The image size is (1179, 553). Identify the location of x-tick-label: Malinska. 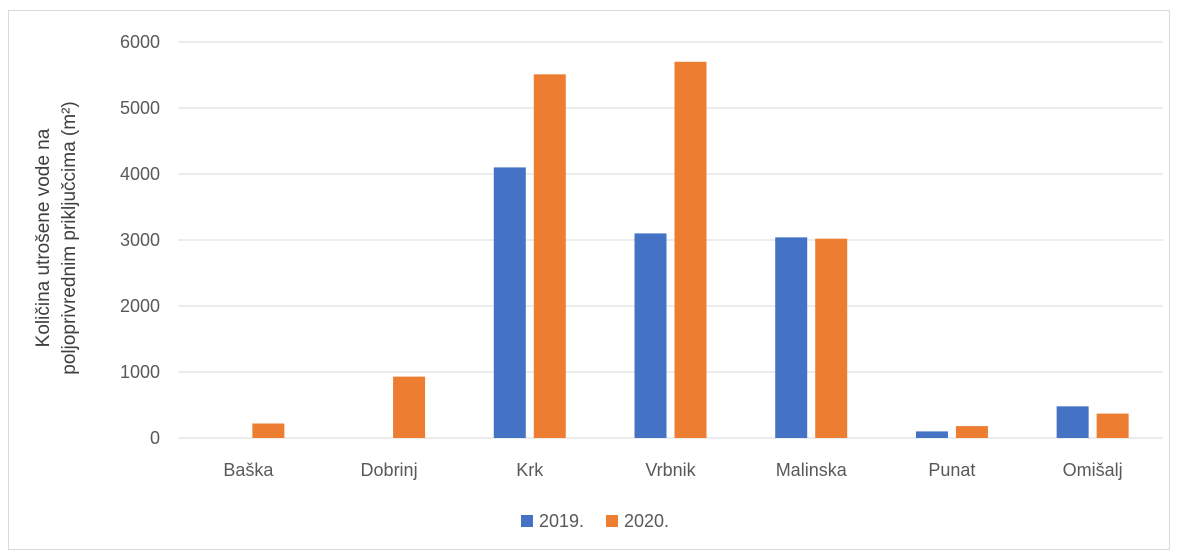
(812, 470).